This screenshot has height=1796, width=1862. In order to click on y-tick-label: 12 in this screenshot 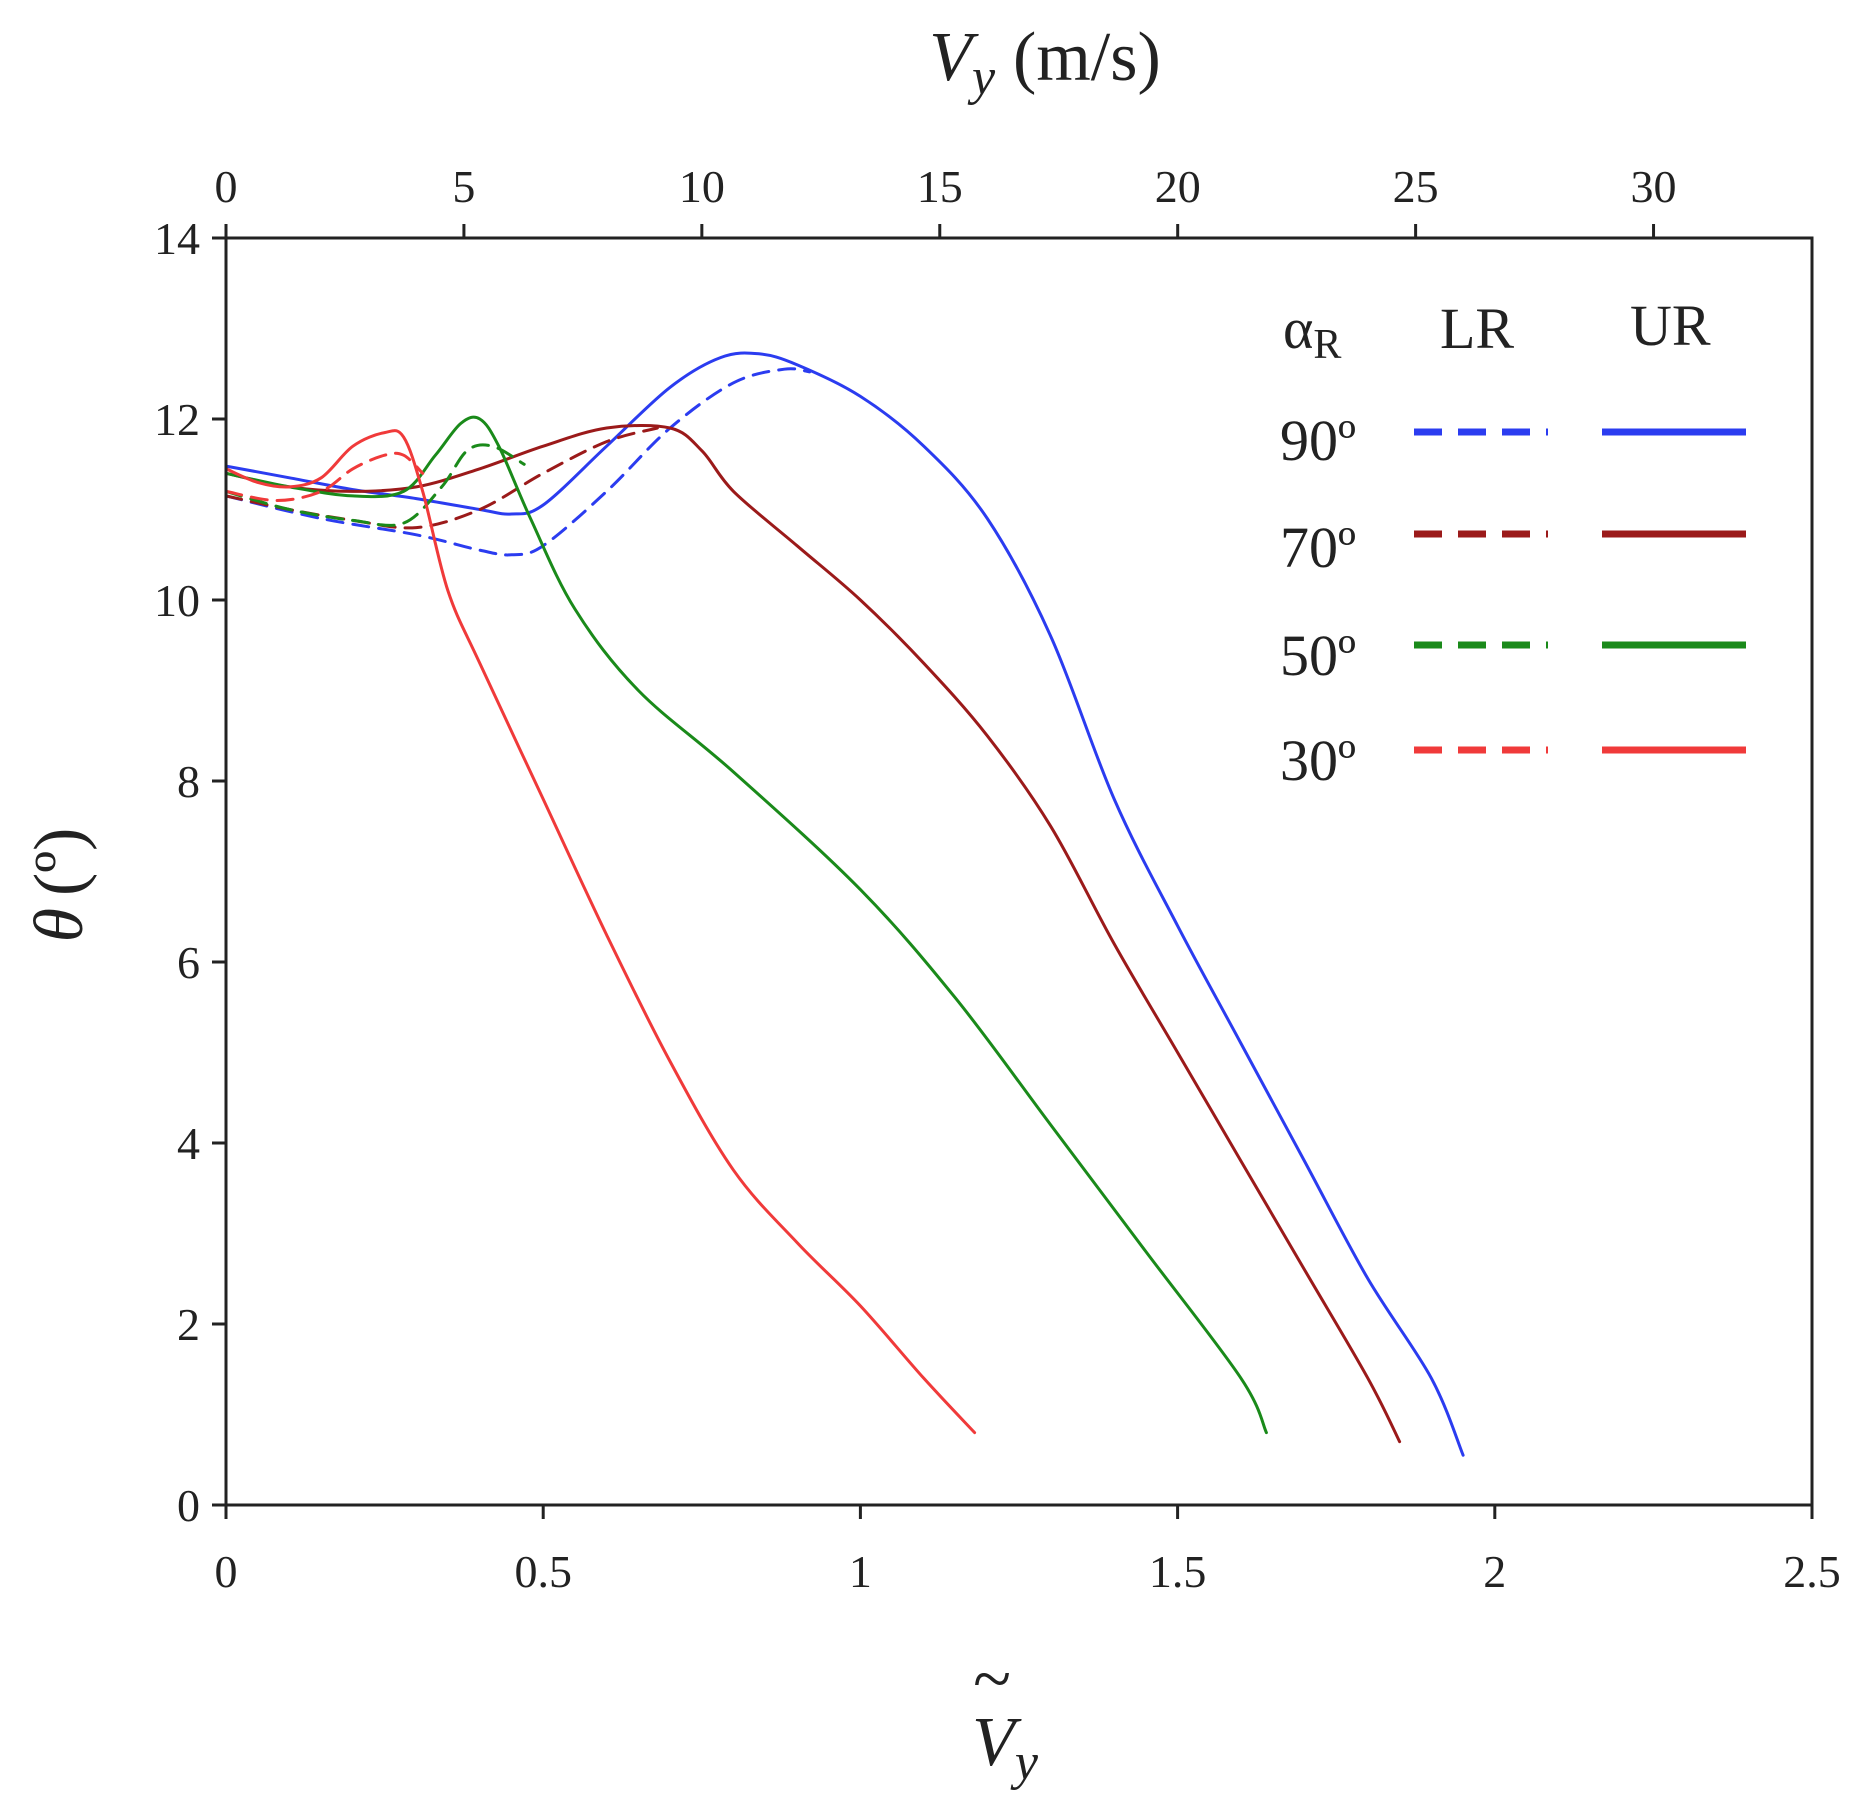, I will do `click(177, 419)`.